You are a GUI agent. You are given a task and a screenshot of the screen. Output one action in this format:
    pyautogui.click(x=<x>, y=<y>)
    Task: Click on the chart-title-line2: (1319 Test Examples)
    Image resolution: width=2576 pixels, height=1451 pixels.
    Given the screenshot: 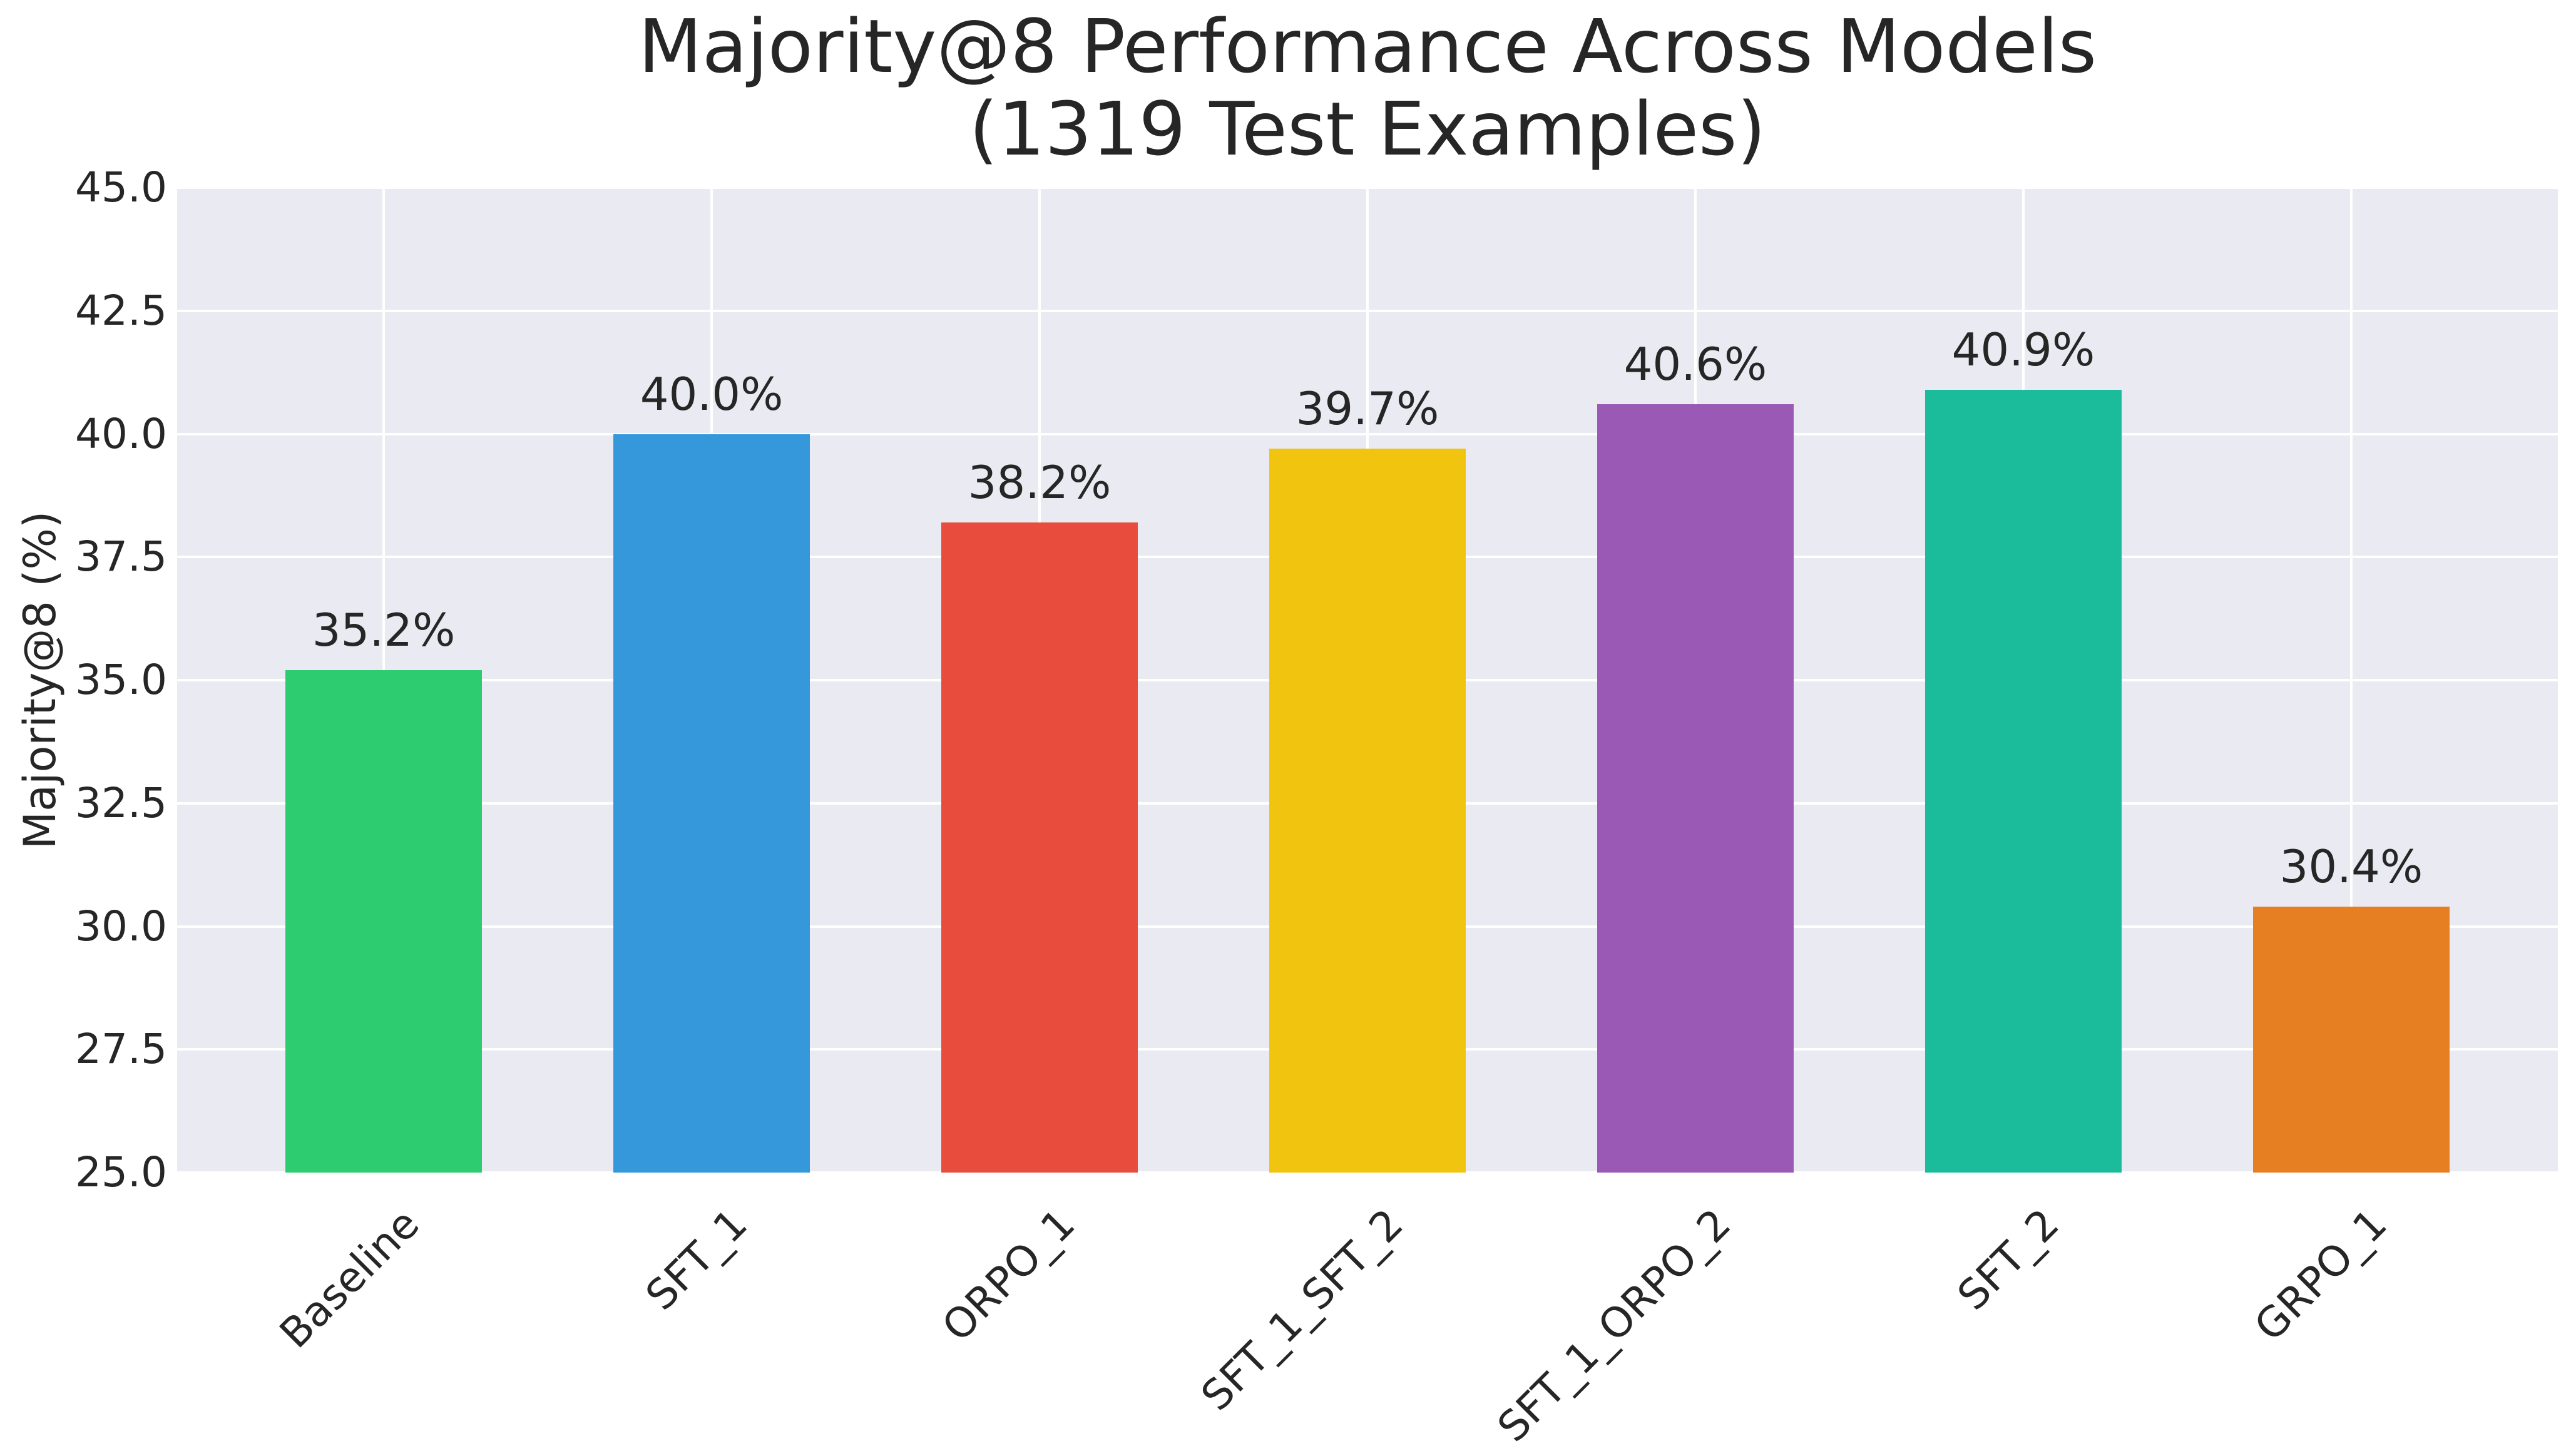 What is the action you would take?
    pyautogui.click(x=1367, y=129)
    